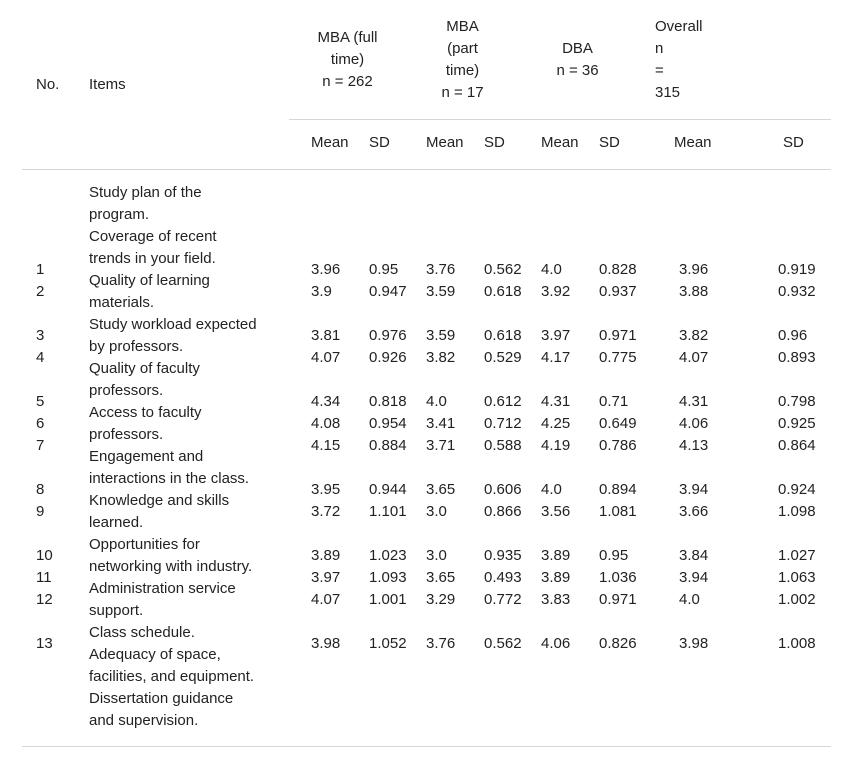 The image size is (861, 774). I want to click on item-text-line: trends in your field., so click(152, 258).